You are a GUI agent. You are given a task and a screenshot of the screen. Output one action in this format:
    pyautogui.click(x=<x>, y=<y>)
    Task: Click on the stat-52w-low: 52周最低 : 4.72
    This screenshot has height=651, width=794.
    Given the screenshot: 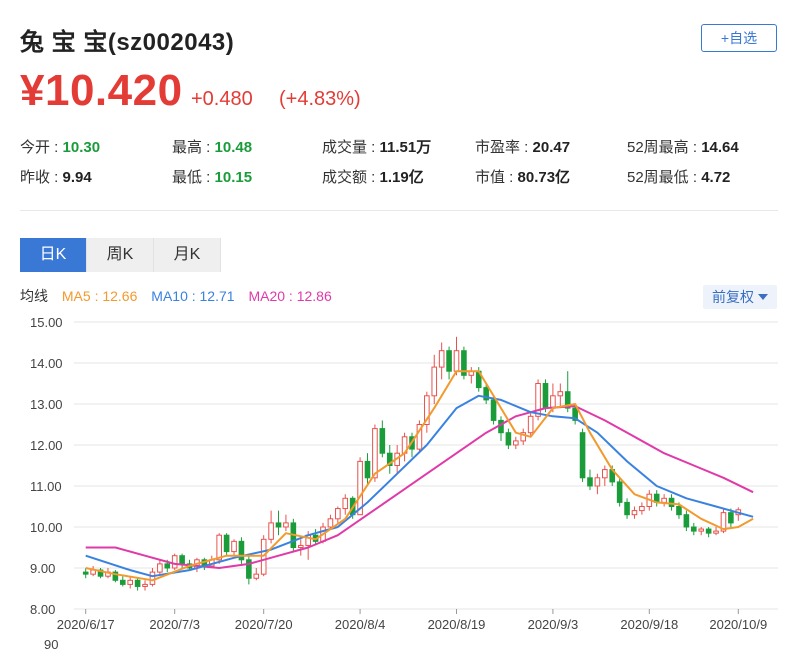 What is the action you would take?
    pyautogui.click(x=679, y=177)
    